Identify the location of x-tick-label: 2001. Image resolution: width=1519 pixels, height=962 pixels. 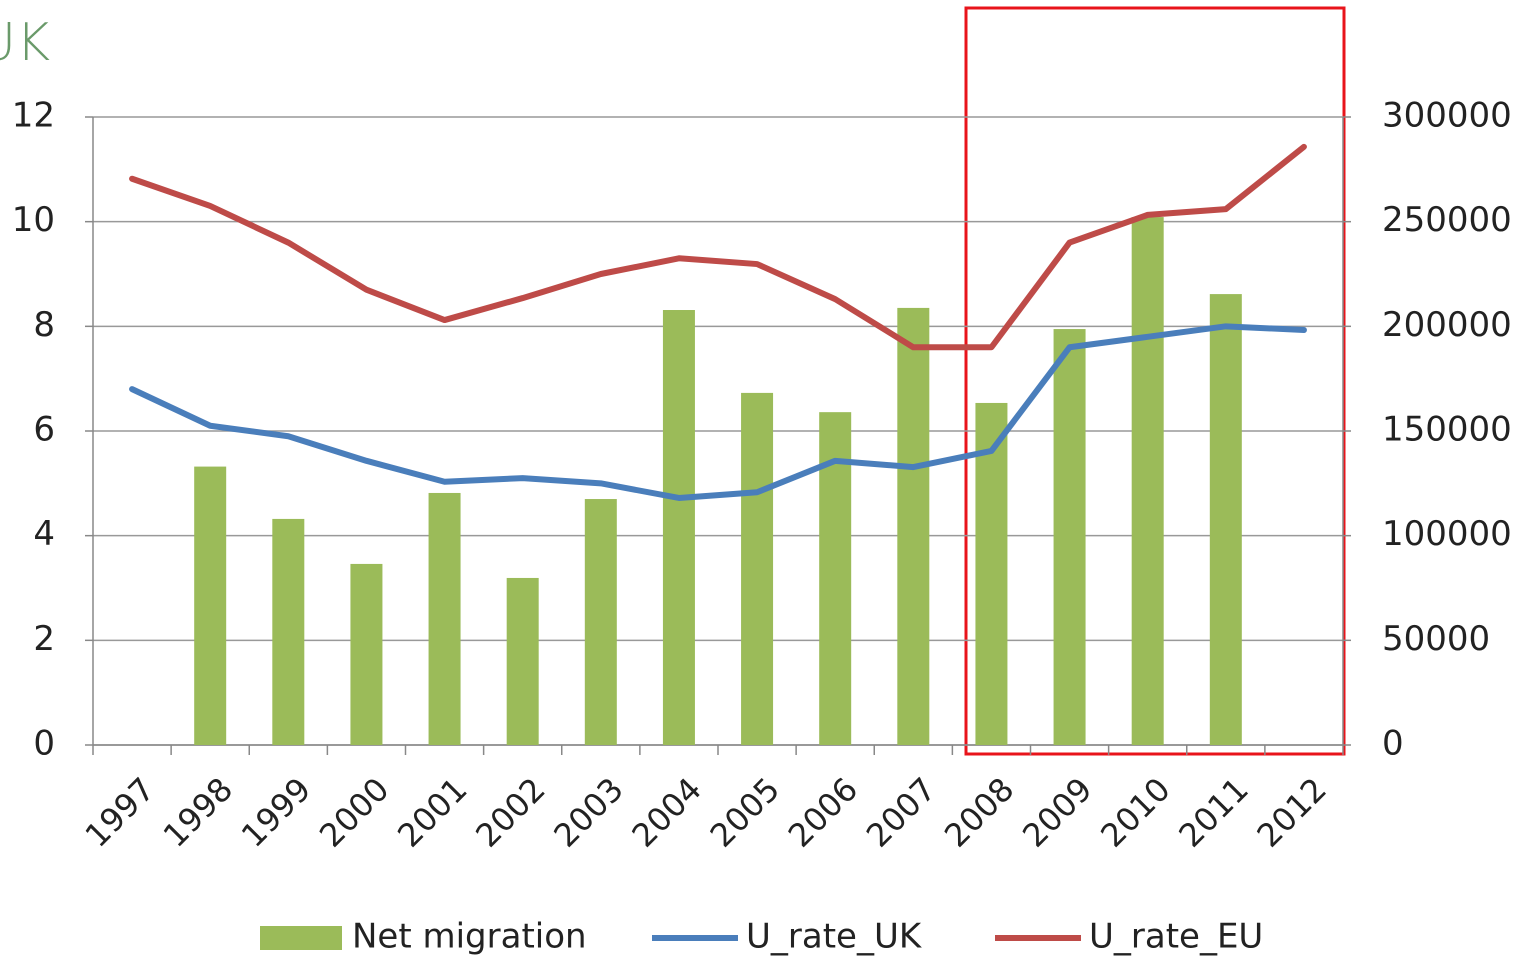
(432, 812).